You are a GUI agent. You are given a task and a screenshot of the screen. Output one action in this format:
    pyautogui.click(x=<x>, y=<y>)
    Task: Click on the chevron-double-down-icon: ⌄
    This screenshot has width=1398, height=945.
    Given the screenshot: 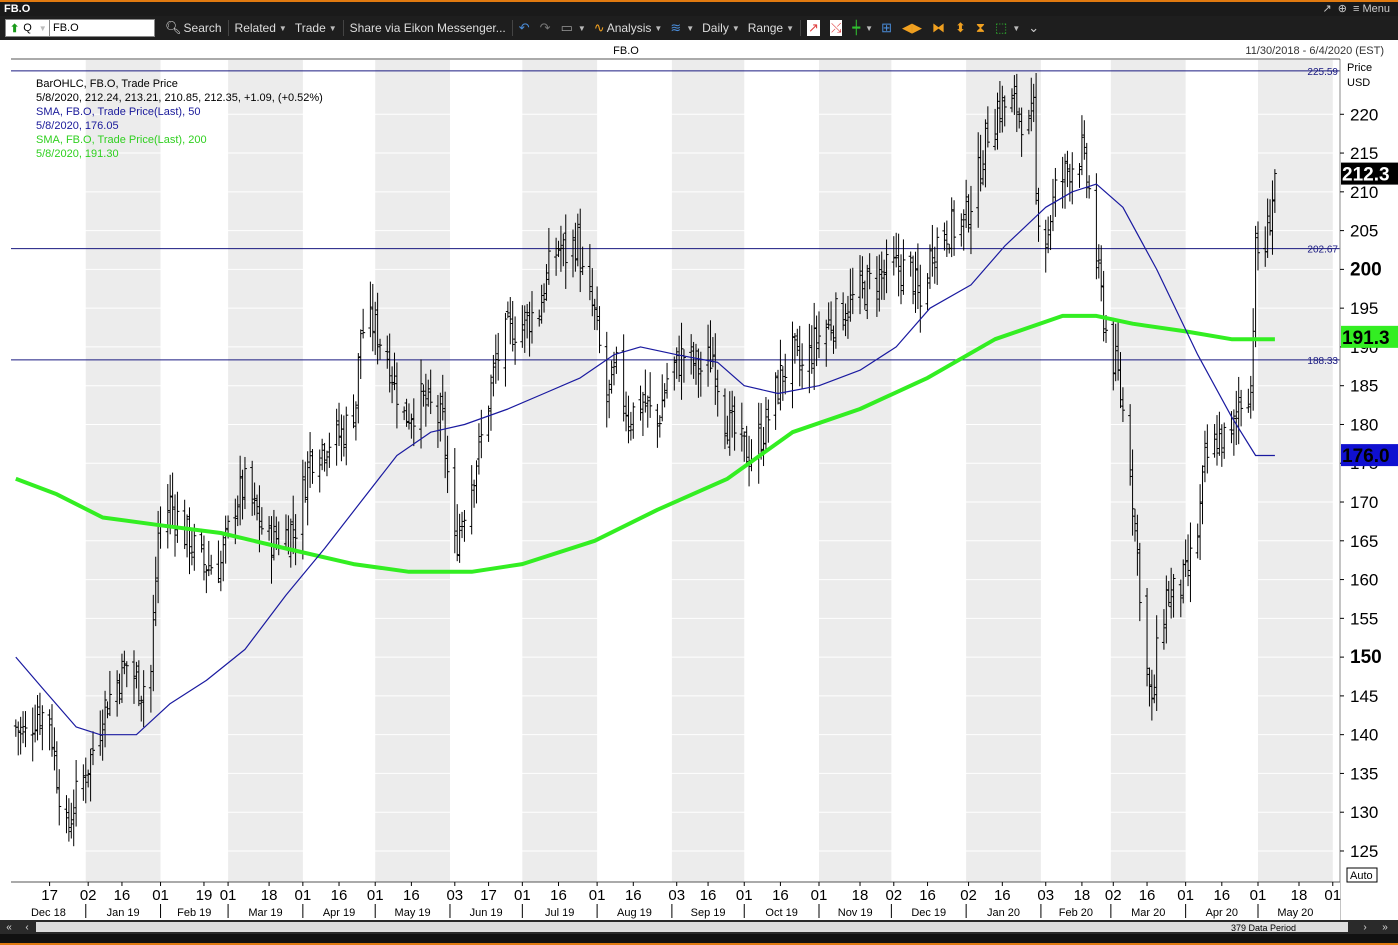 What is the action you would take?
    pyautogui.click(x=1034, y=27)
    